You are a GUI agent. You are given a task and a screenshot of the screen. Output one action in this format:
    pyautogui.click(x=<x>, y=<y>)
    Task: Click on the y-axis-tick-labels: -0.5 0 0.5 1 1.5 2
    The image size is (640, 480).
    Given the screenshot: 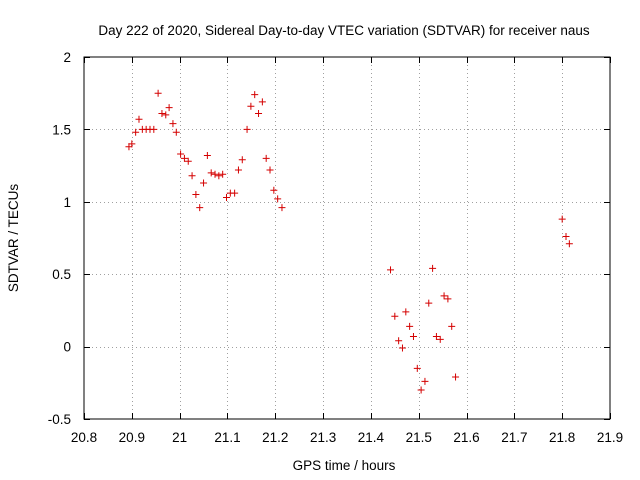 What is the action you would take?
    pyautogui.click(x=59, y=238)
    